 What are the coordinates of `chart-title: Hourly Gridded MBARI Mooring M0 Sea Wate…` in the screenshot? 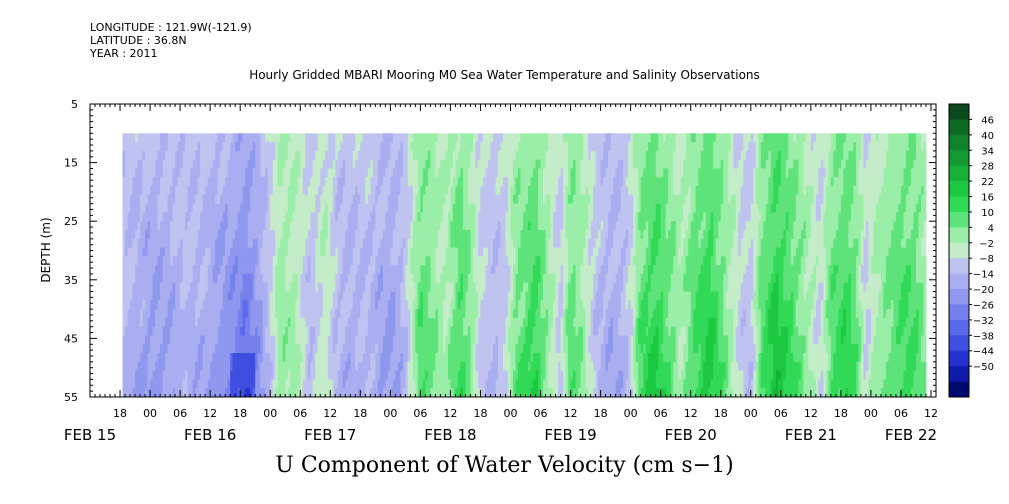 It's located at (504, 75).